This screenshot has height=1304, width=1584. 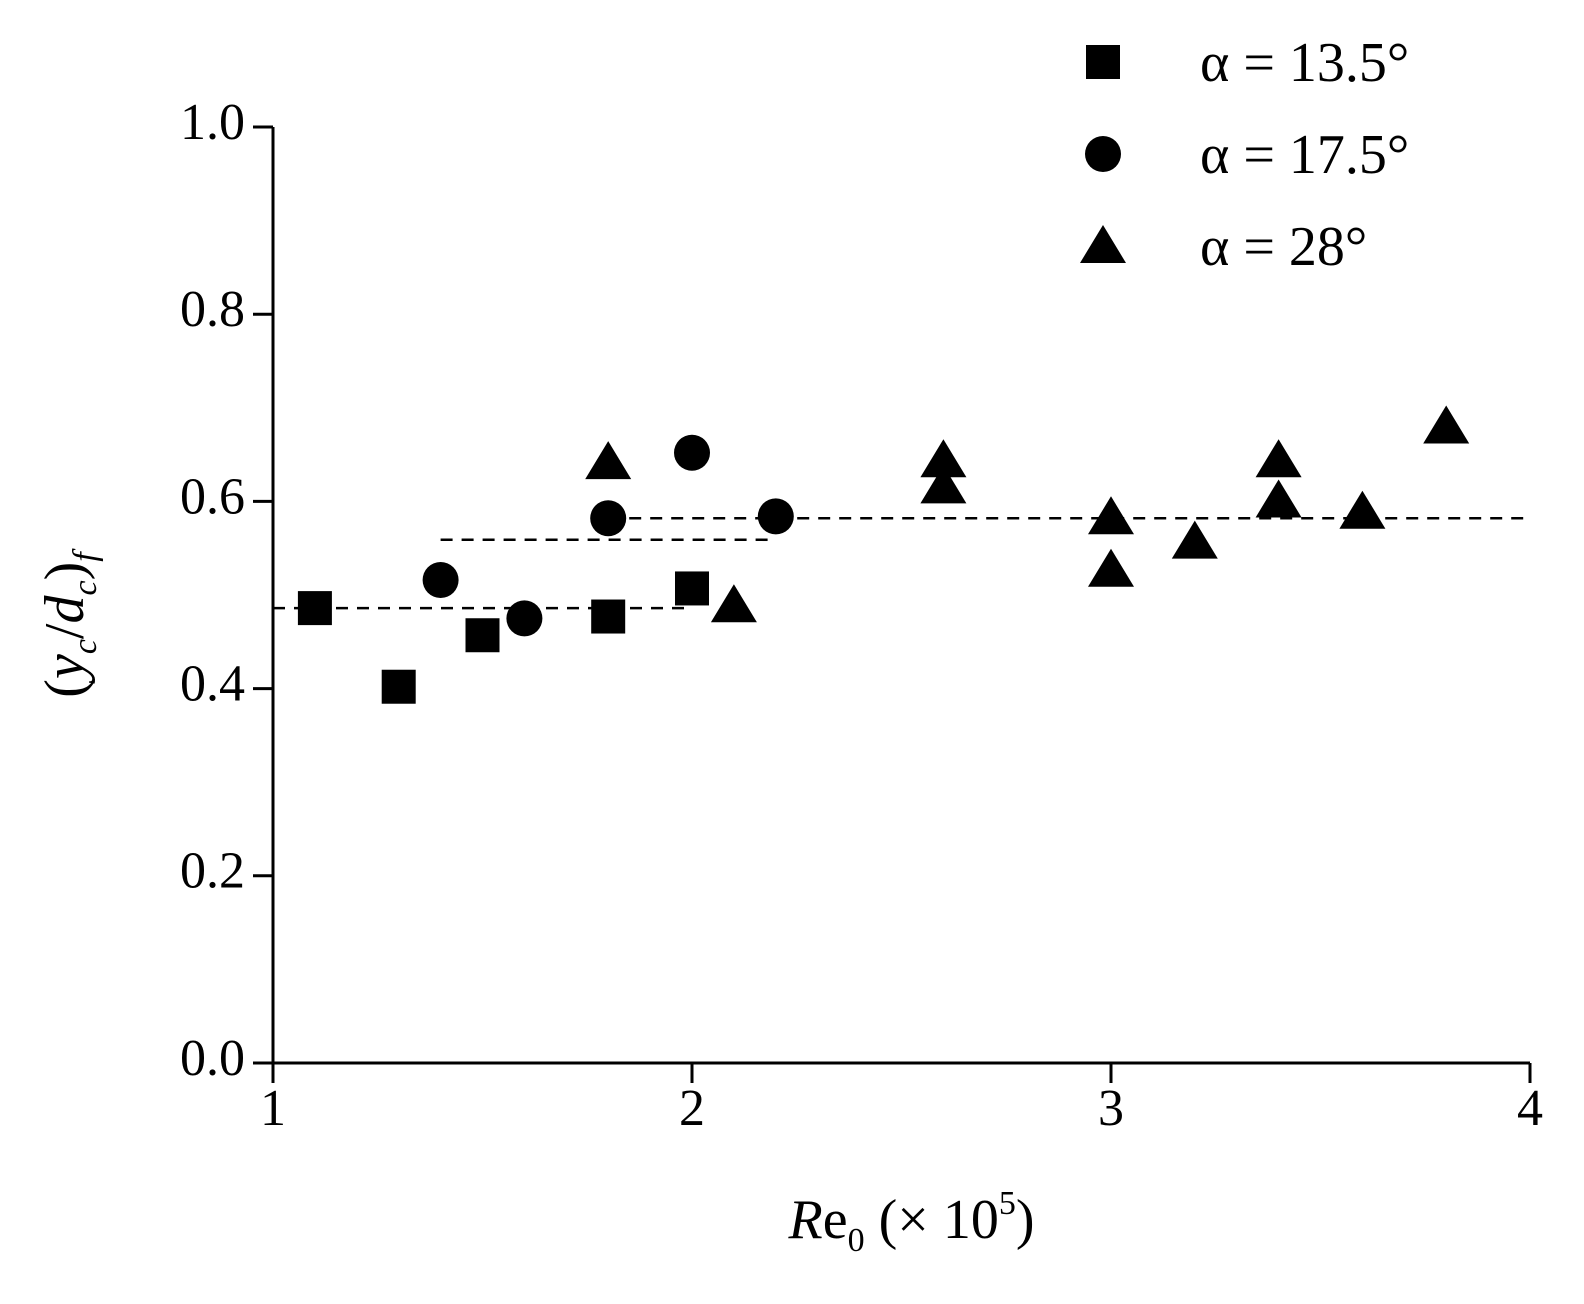 I want to click on legend-label: α = 28°, so click(x=1283, y=247).